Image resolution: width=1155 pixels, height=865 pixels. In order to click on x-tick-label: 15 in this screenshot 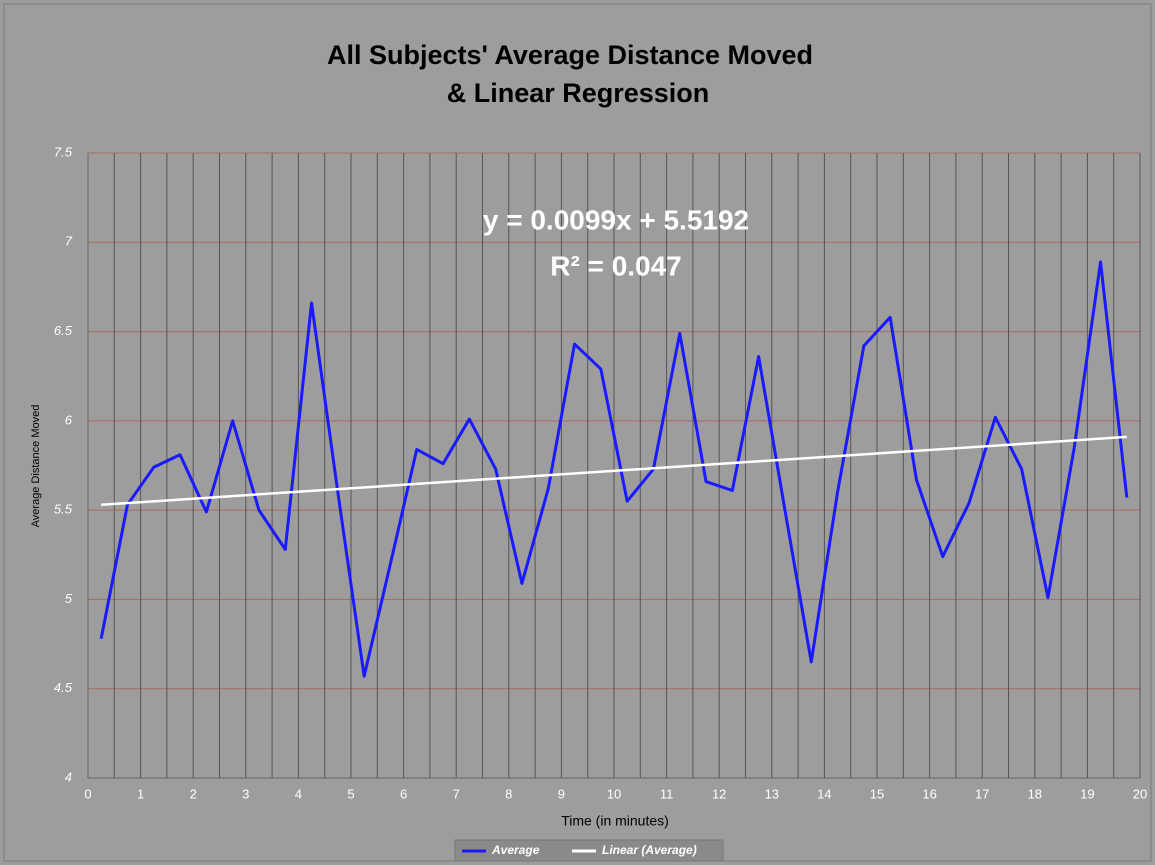, I will do `click(877, 793)`.